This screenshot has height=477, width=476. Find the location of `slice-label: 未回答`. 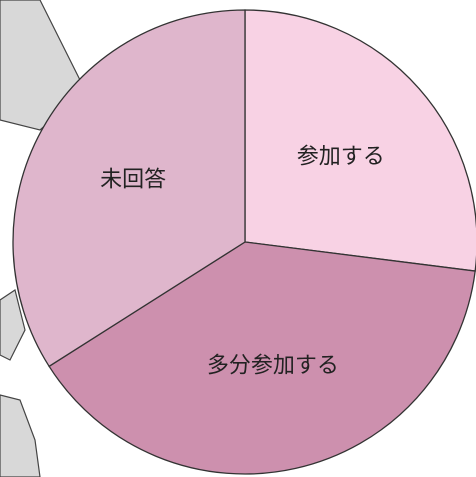

slice-label: 未回答 is located at coordinates (133, 180).